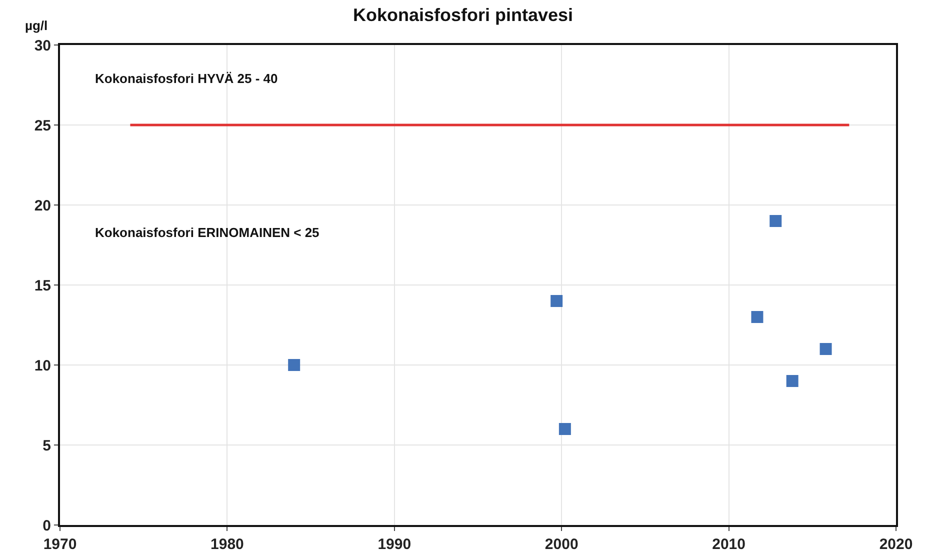  I want to click on y-tick-label: 10, so click(42, 365).